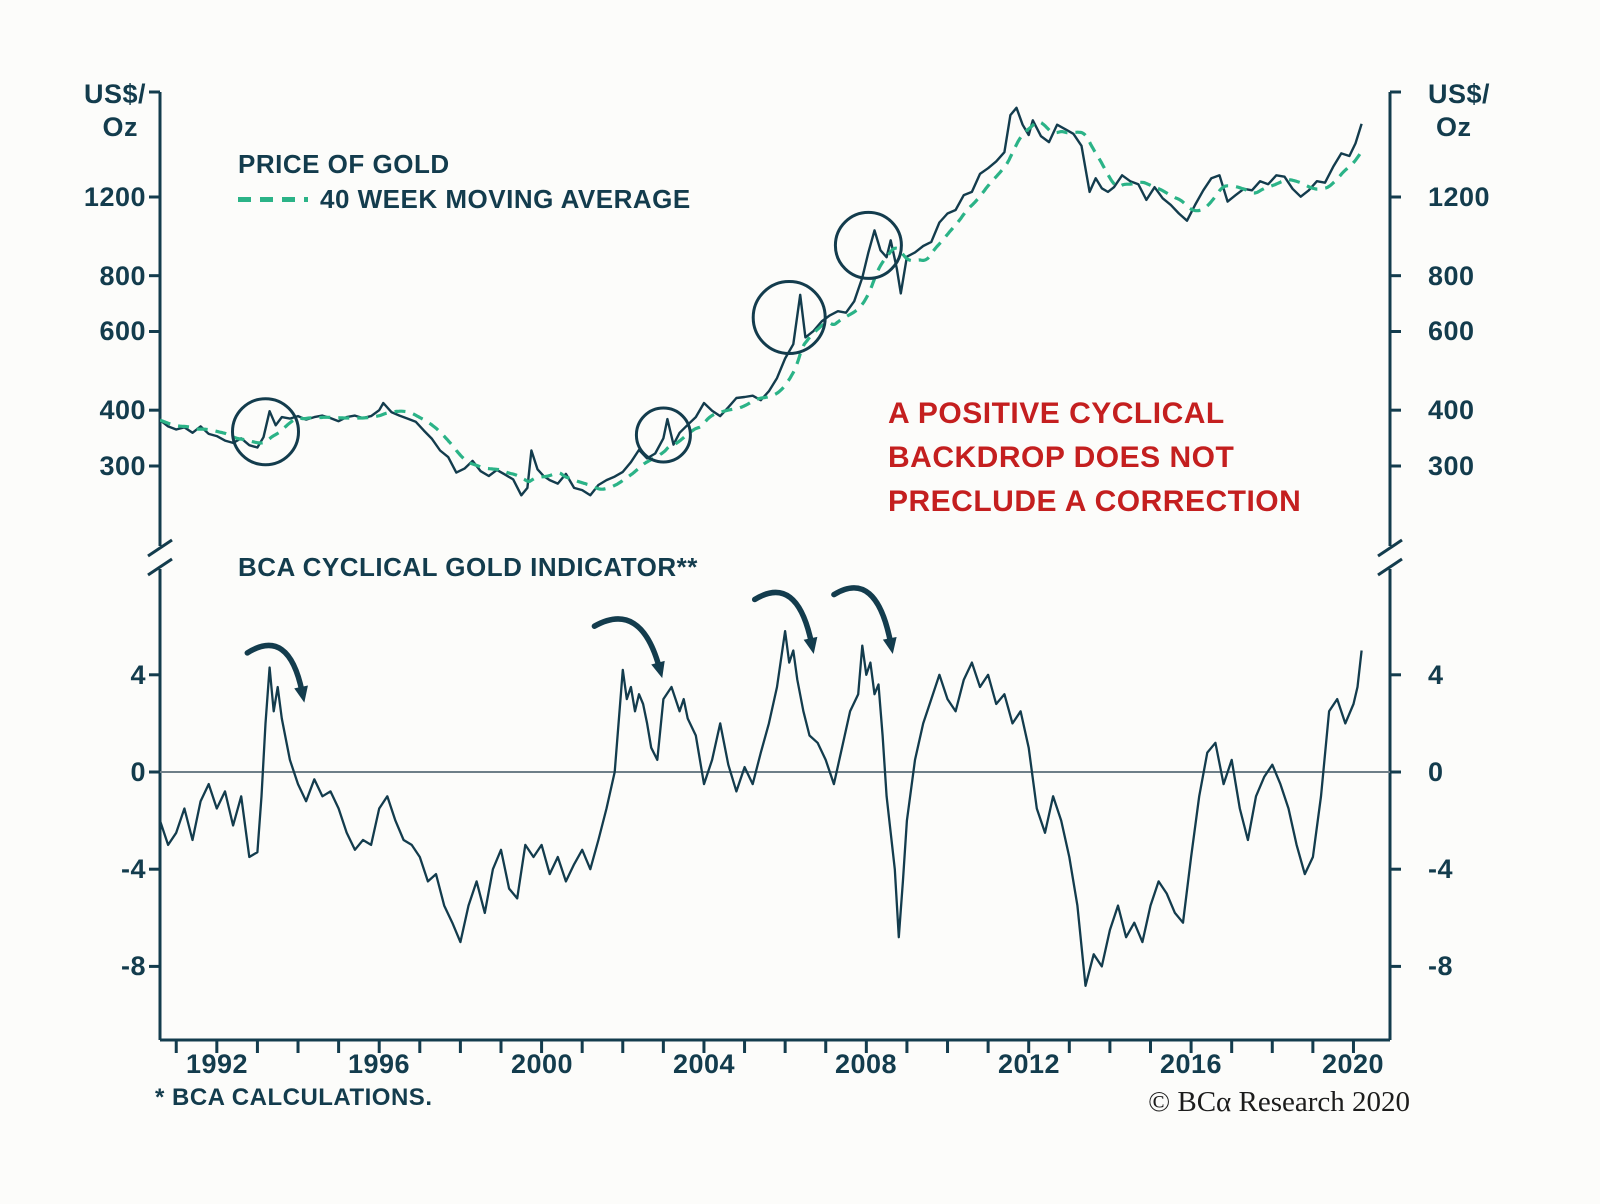 The width and height of the screenshot is (1600, 1204). Describe the element at coordinates (1451, 276) in the screenshot. I see `y-tick-label-right: 800` at that location.